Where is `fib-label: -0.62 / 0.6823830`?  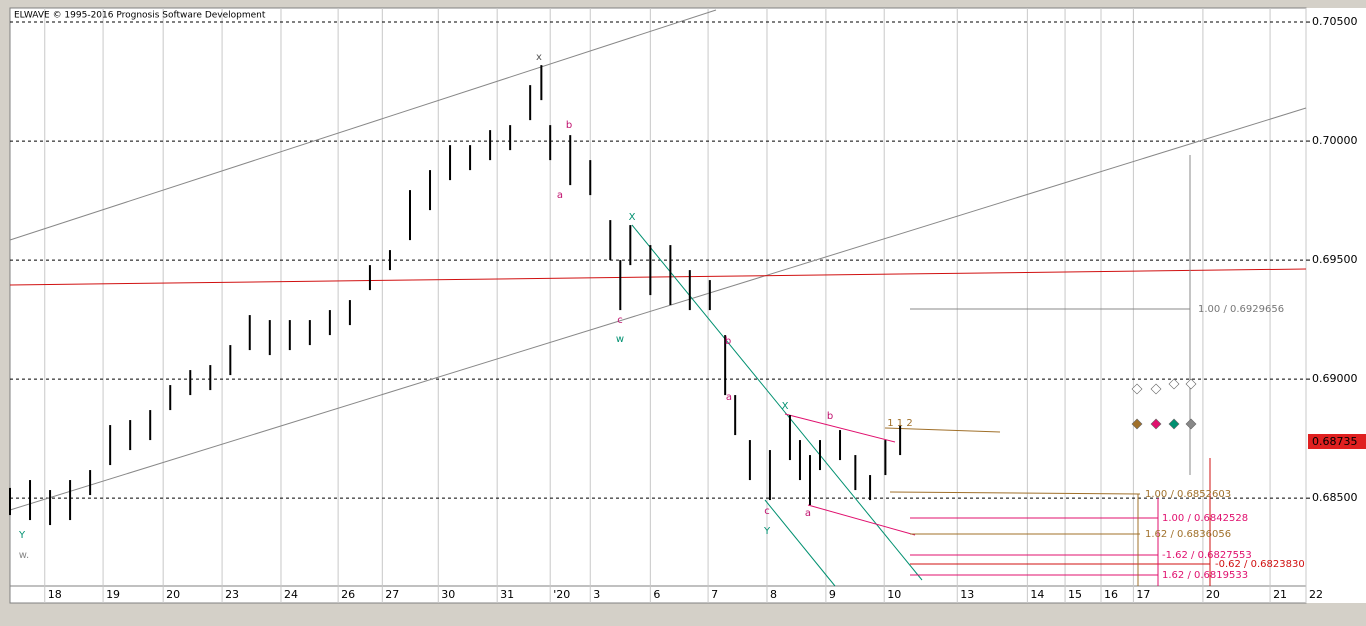
fib-label: -0.62 / 0.6823830 is located at coordinates (1260, 564).